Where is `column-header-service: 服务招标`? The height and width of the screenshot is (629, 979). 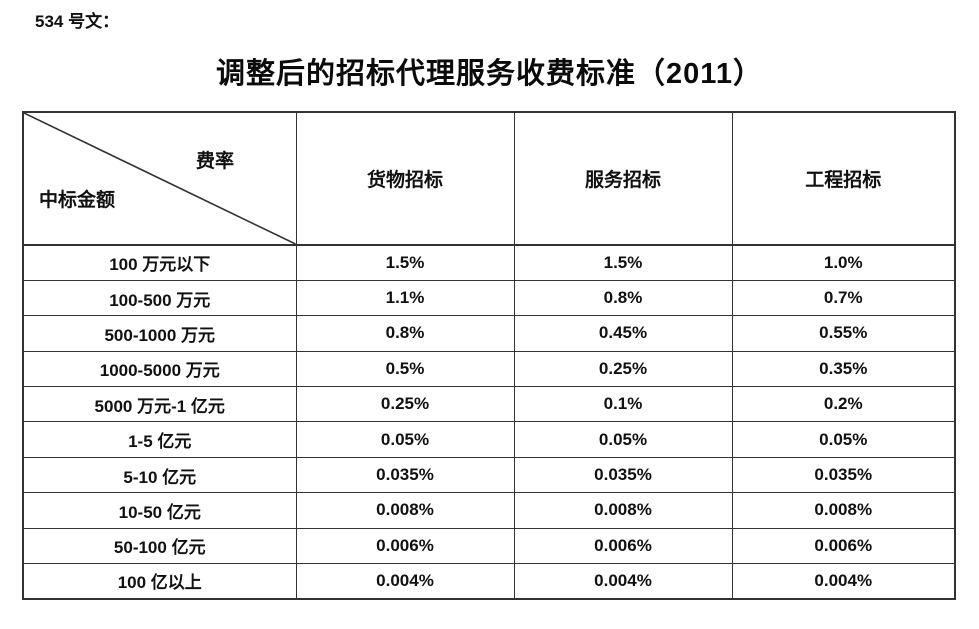
column-header-service: 服务招标 is located at coordinates (623, 178).